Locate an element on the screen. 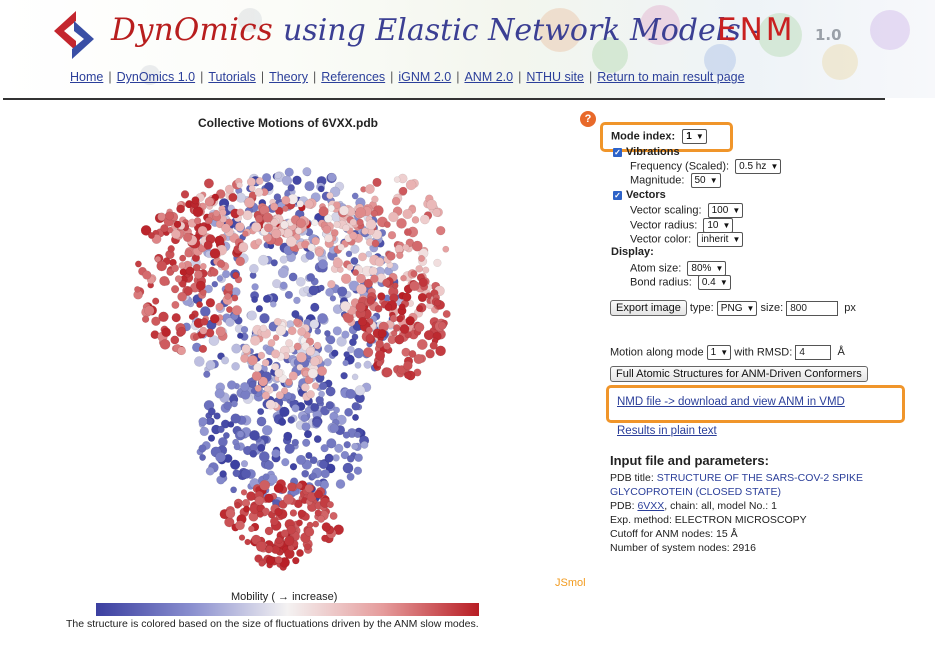 The width and height of the screenshot is (935, 647). frequency-select: 0.5 hz is located at coordinates (758, 166).